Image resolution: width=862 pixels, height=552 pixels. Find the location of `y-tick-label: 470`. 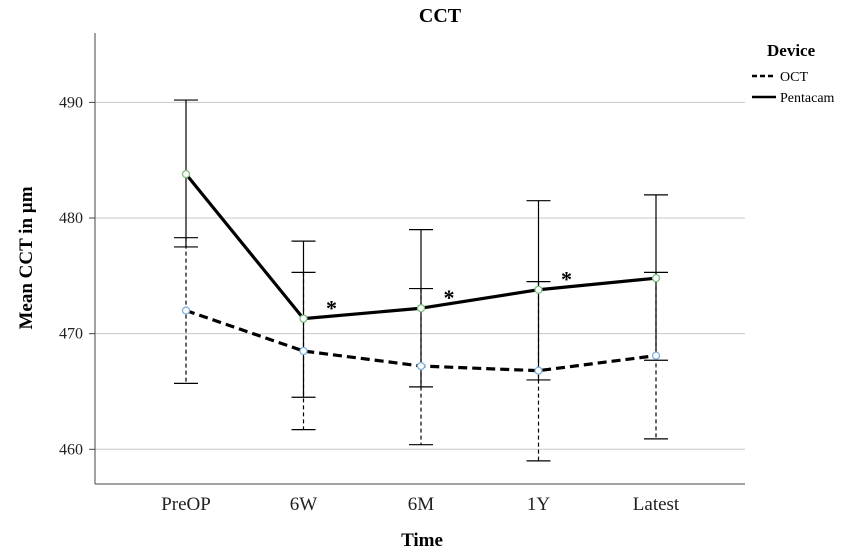

y-tick-label: 470 is located at coordinates (71, 334).